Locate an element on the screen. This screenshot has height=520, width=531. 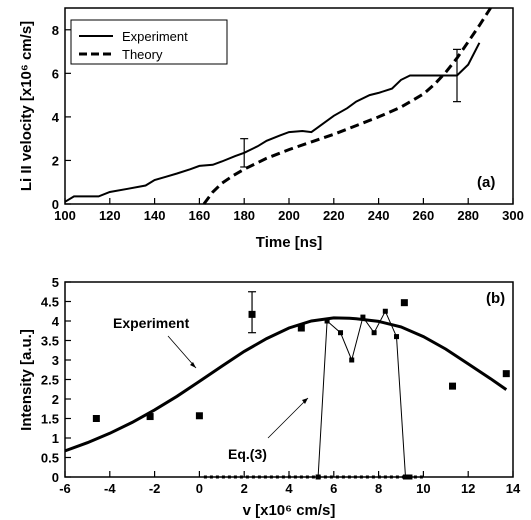
panel-label-b: (b) is located at coordinates (495, 298).